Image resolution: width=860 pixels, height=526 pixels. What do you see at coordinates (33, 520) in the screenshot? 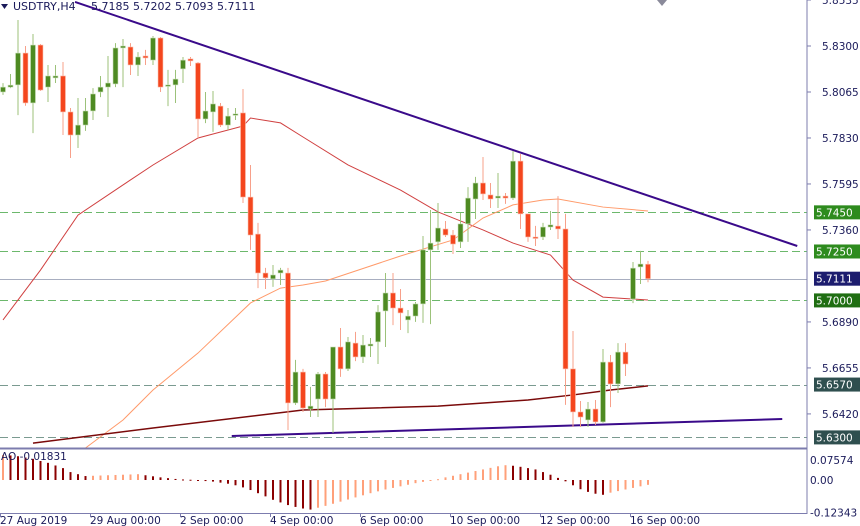
I see `time-tick-label: 27 Aug 2019` at bounding box center [33, 520].